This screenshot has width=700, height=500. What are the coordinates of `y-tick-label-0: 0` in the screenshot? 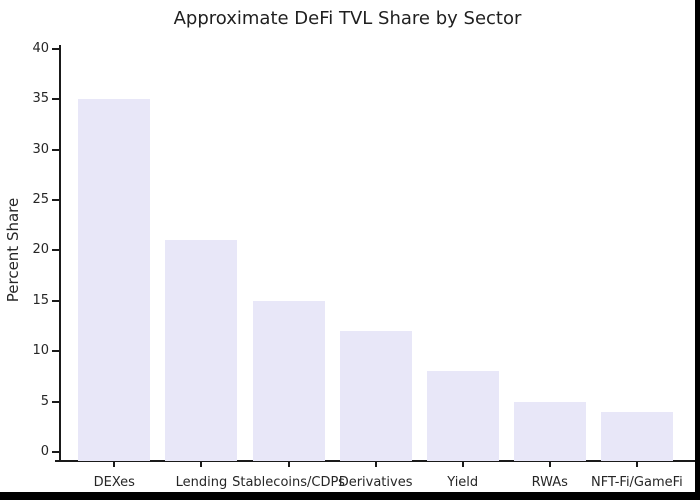 It's located at (44, 451).